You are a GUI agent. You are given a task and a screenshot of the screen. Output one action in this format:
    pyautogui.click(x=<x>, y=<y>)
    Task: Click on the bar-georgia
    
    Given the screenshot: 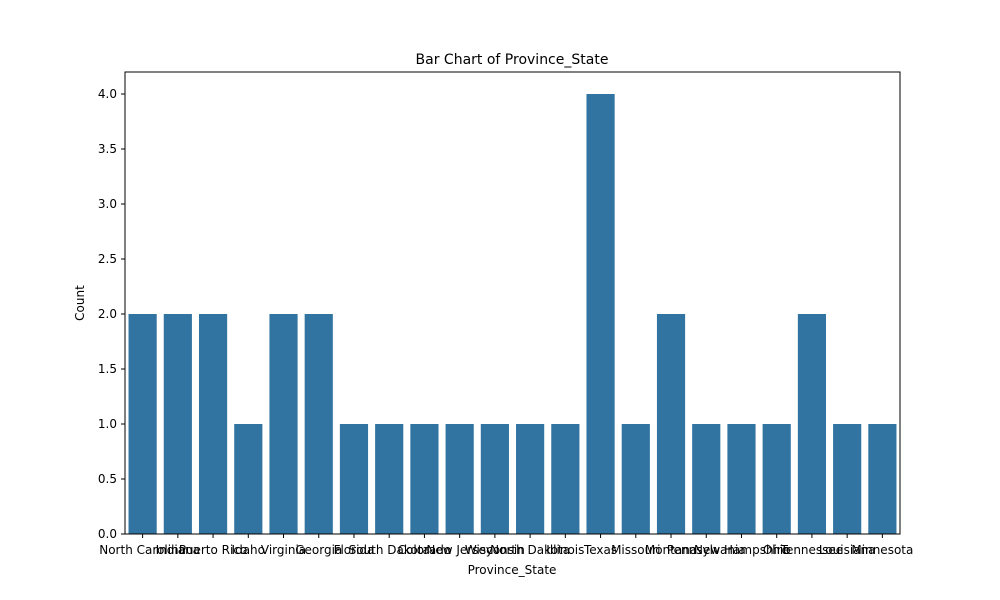 What is the action you would take?
    pyautogui.click(x=318, y=424)
    